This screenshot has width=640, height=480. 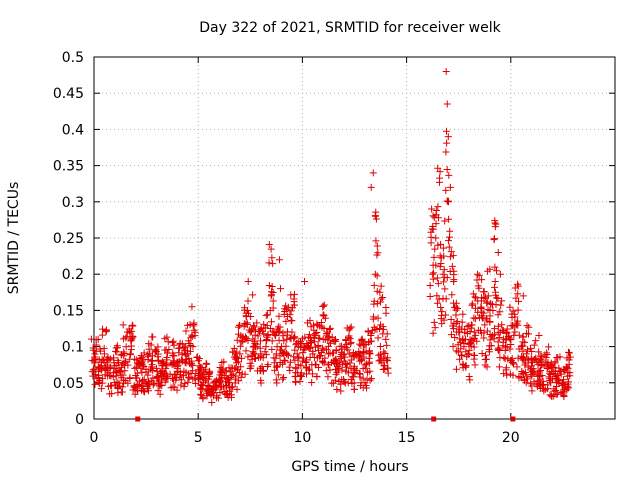 I want to click on y-tick-label: 0, so click(x=79, y=420).